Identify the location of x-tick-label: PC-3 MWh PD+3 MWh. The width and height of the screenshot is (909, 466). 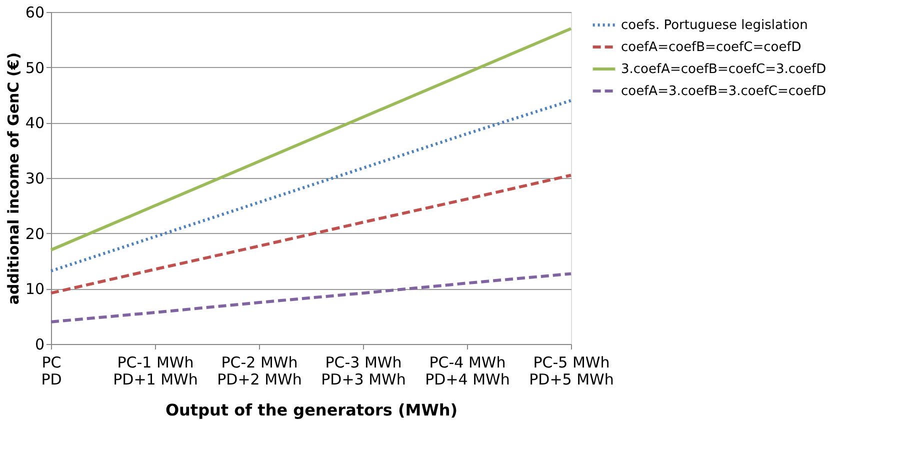
(363, 371).